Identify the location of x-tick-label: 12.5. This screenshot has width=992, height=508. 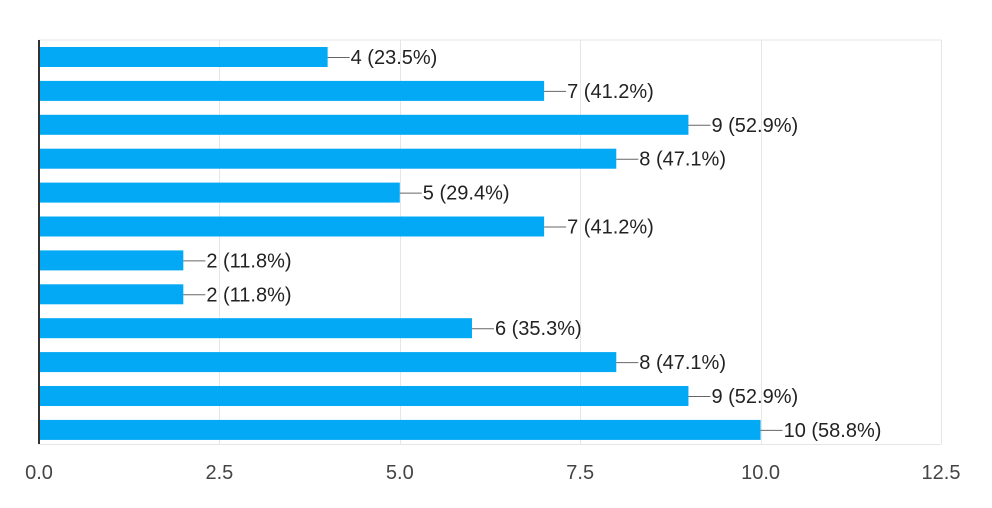
(941, 473).